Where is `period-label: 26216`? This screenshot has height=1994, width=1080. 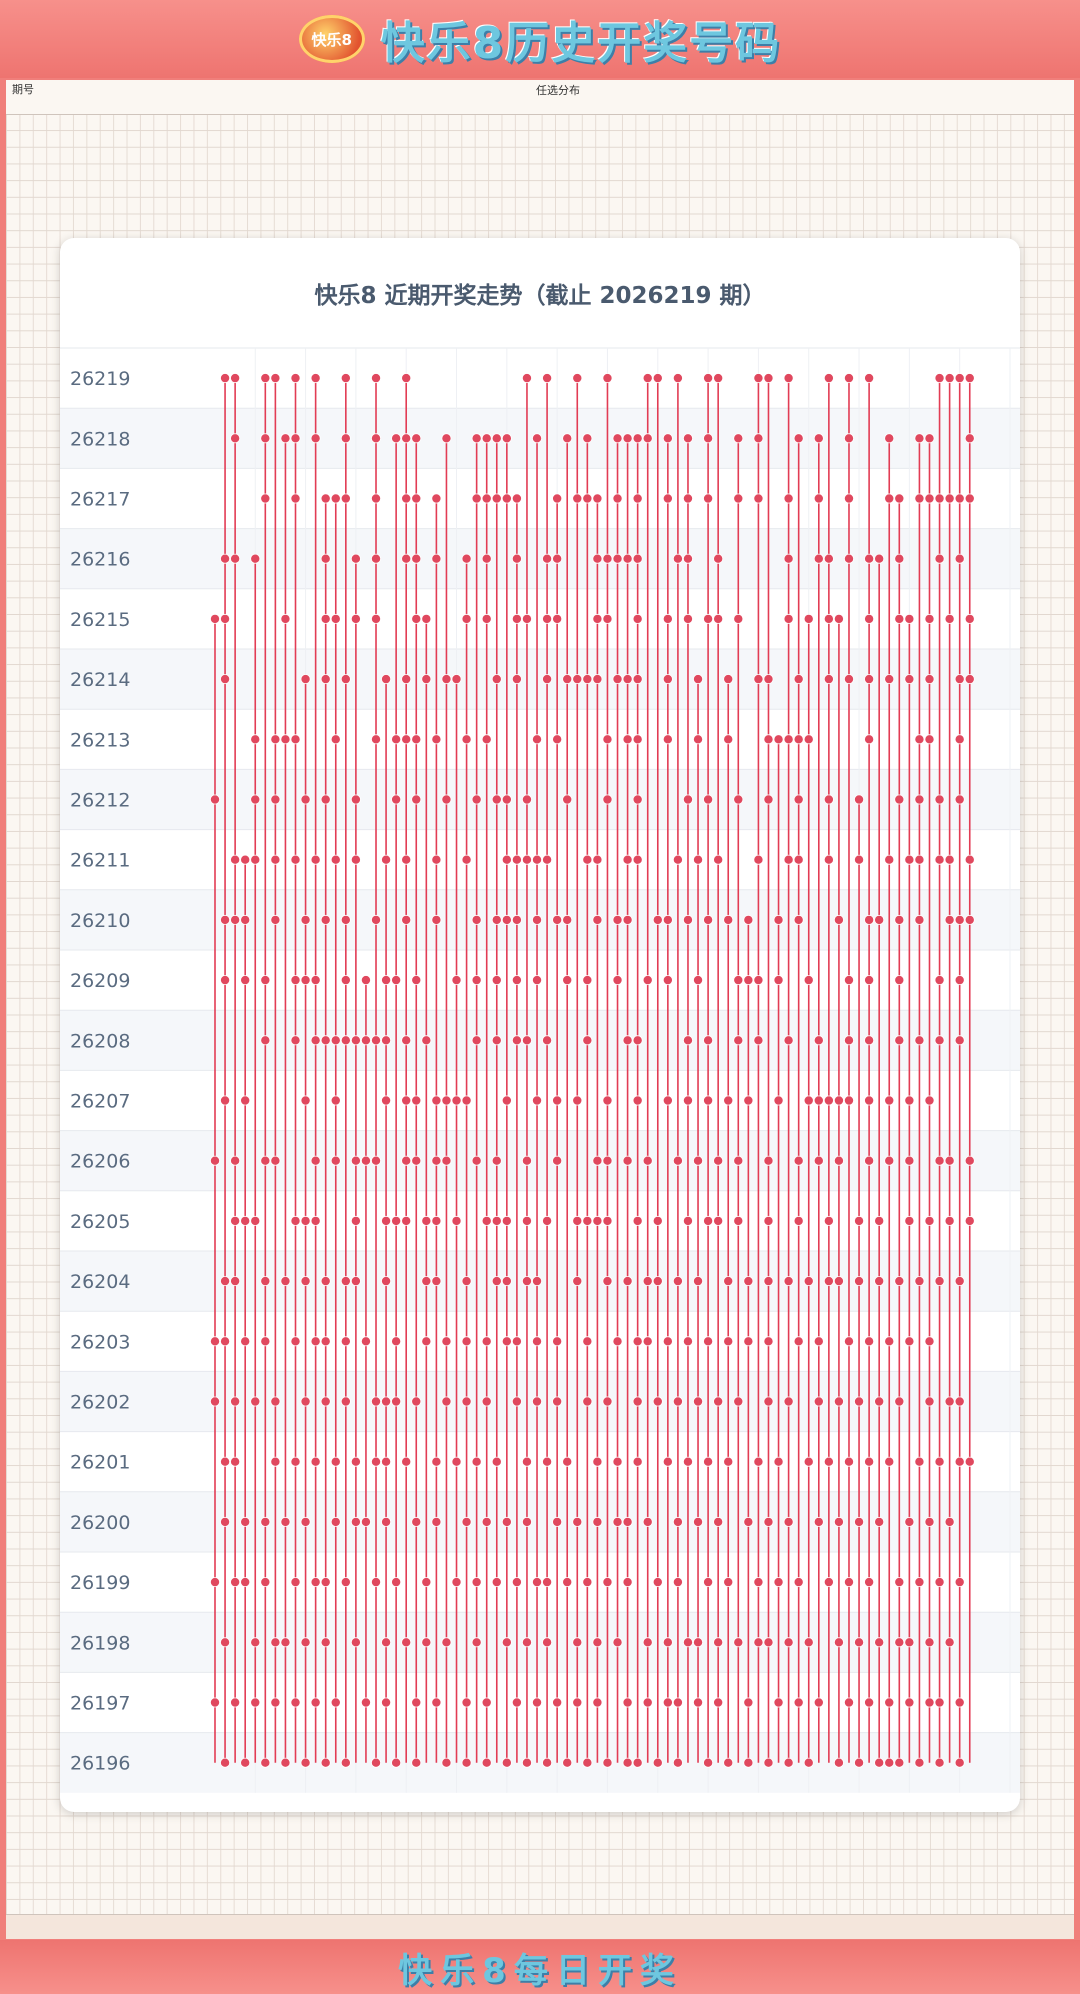
period-label: 26216 is located at coordinates (100, 560).